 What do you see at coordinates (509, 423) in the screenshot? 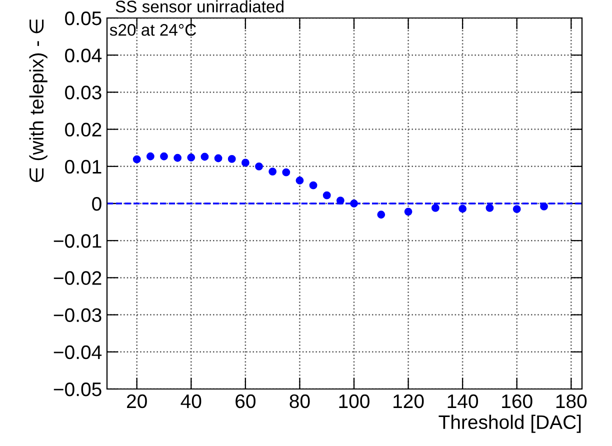
I see `x-axis-title: Threshold [DAC]` at bounding box center [509, 423].